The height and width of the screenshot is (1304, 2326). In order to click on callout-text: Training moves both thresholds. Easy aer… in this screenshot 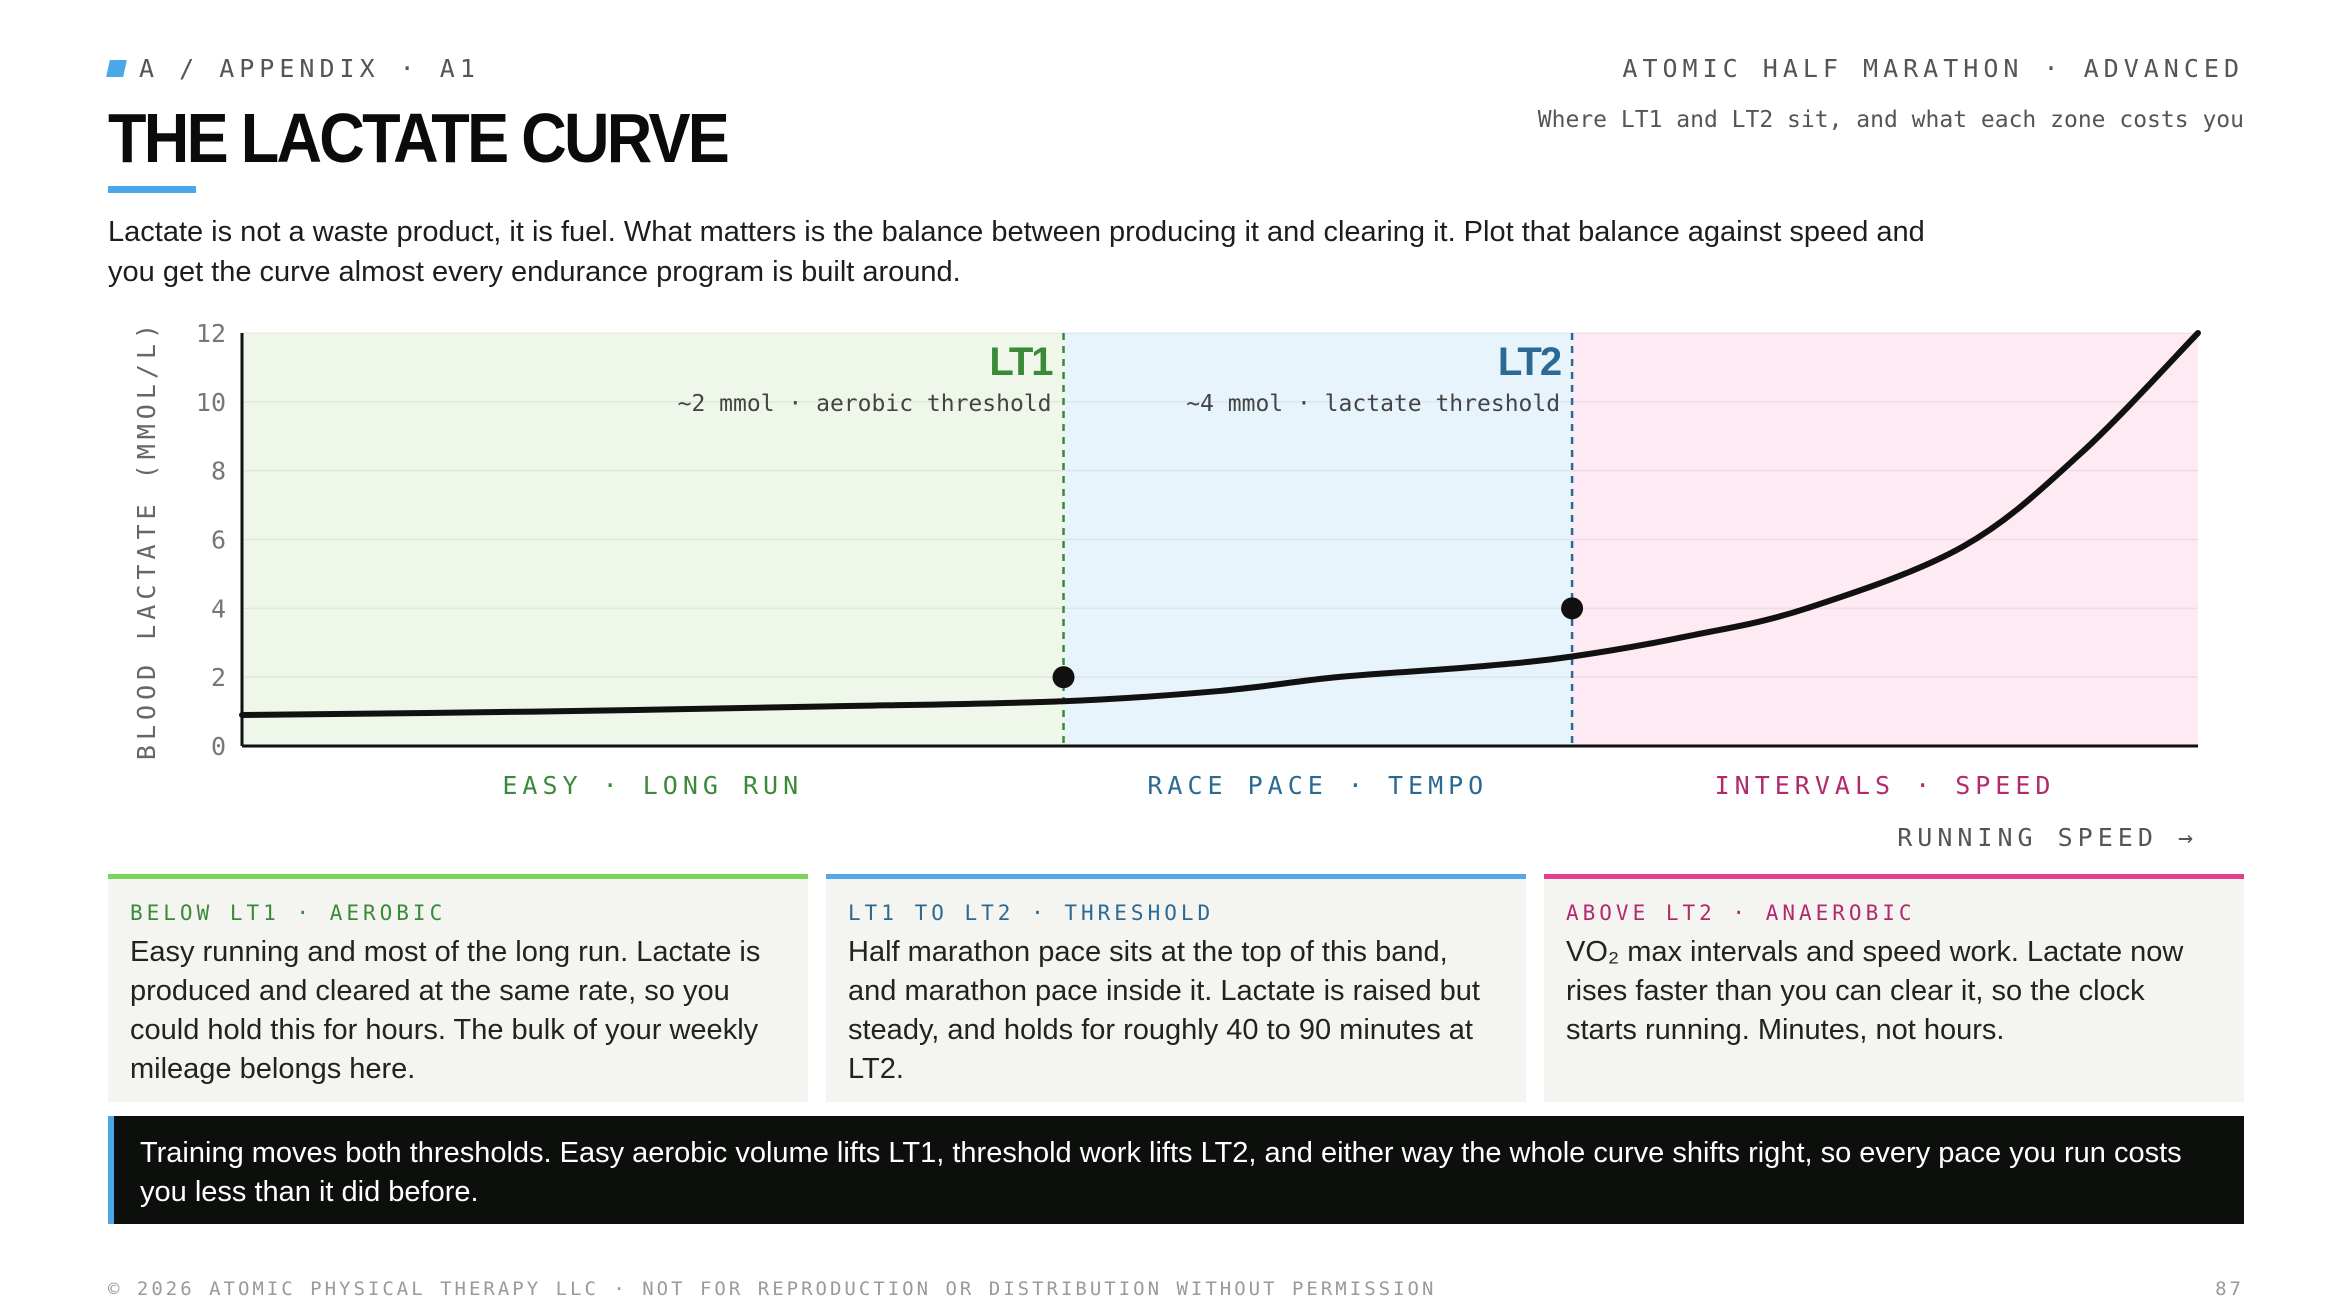, I will do `click(1161, 1172)`.